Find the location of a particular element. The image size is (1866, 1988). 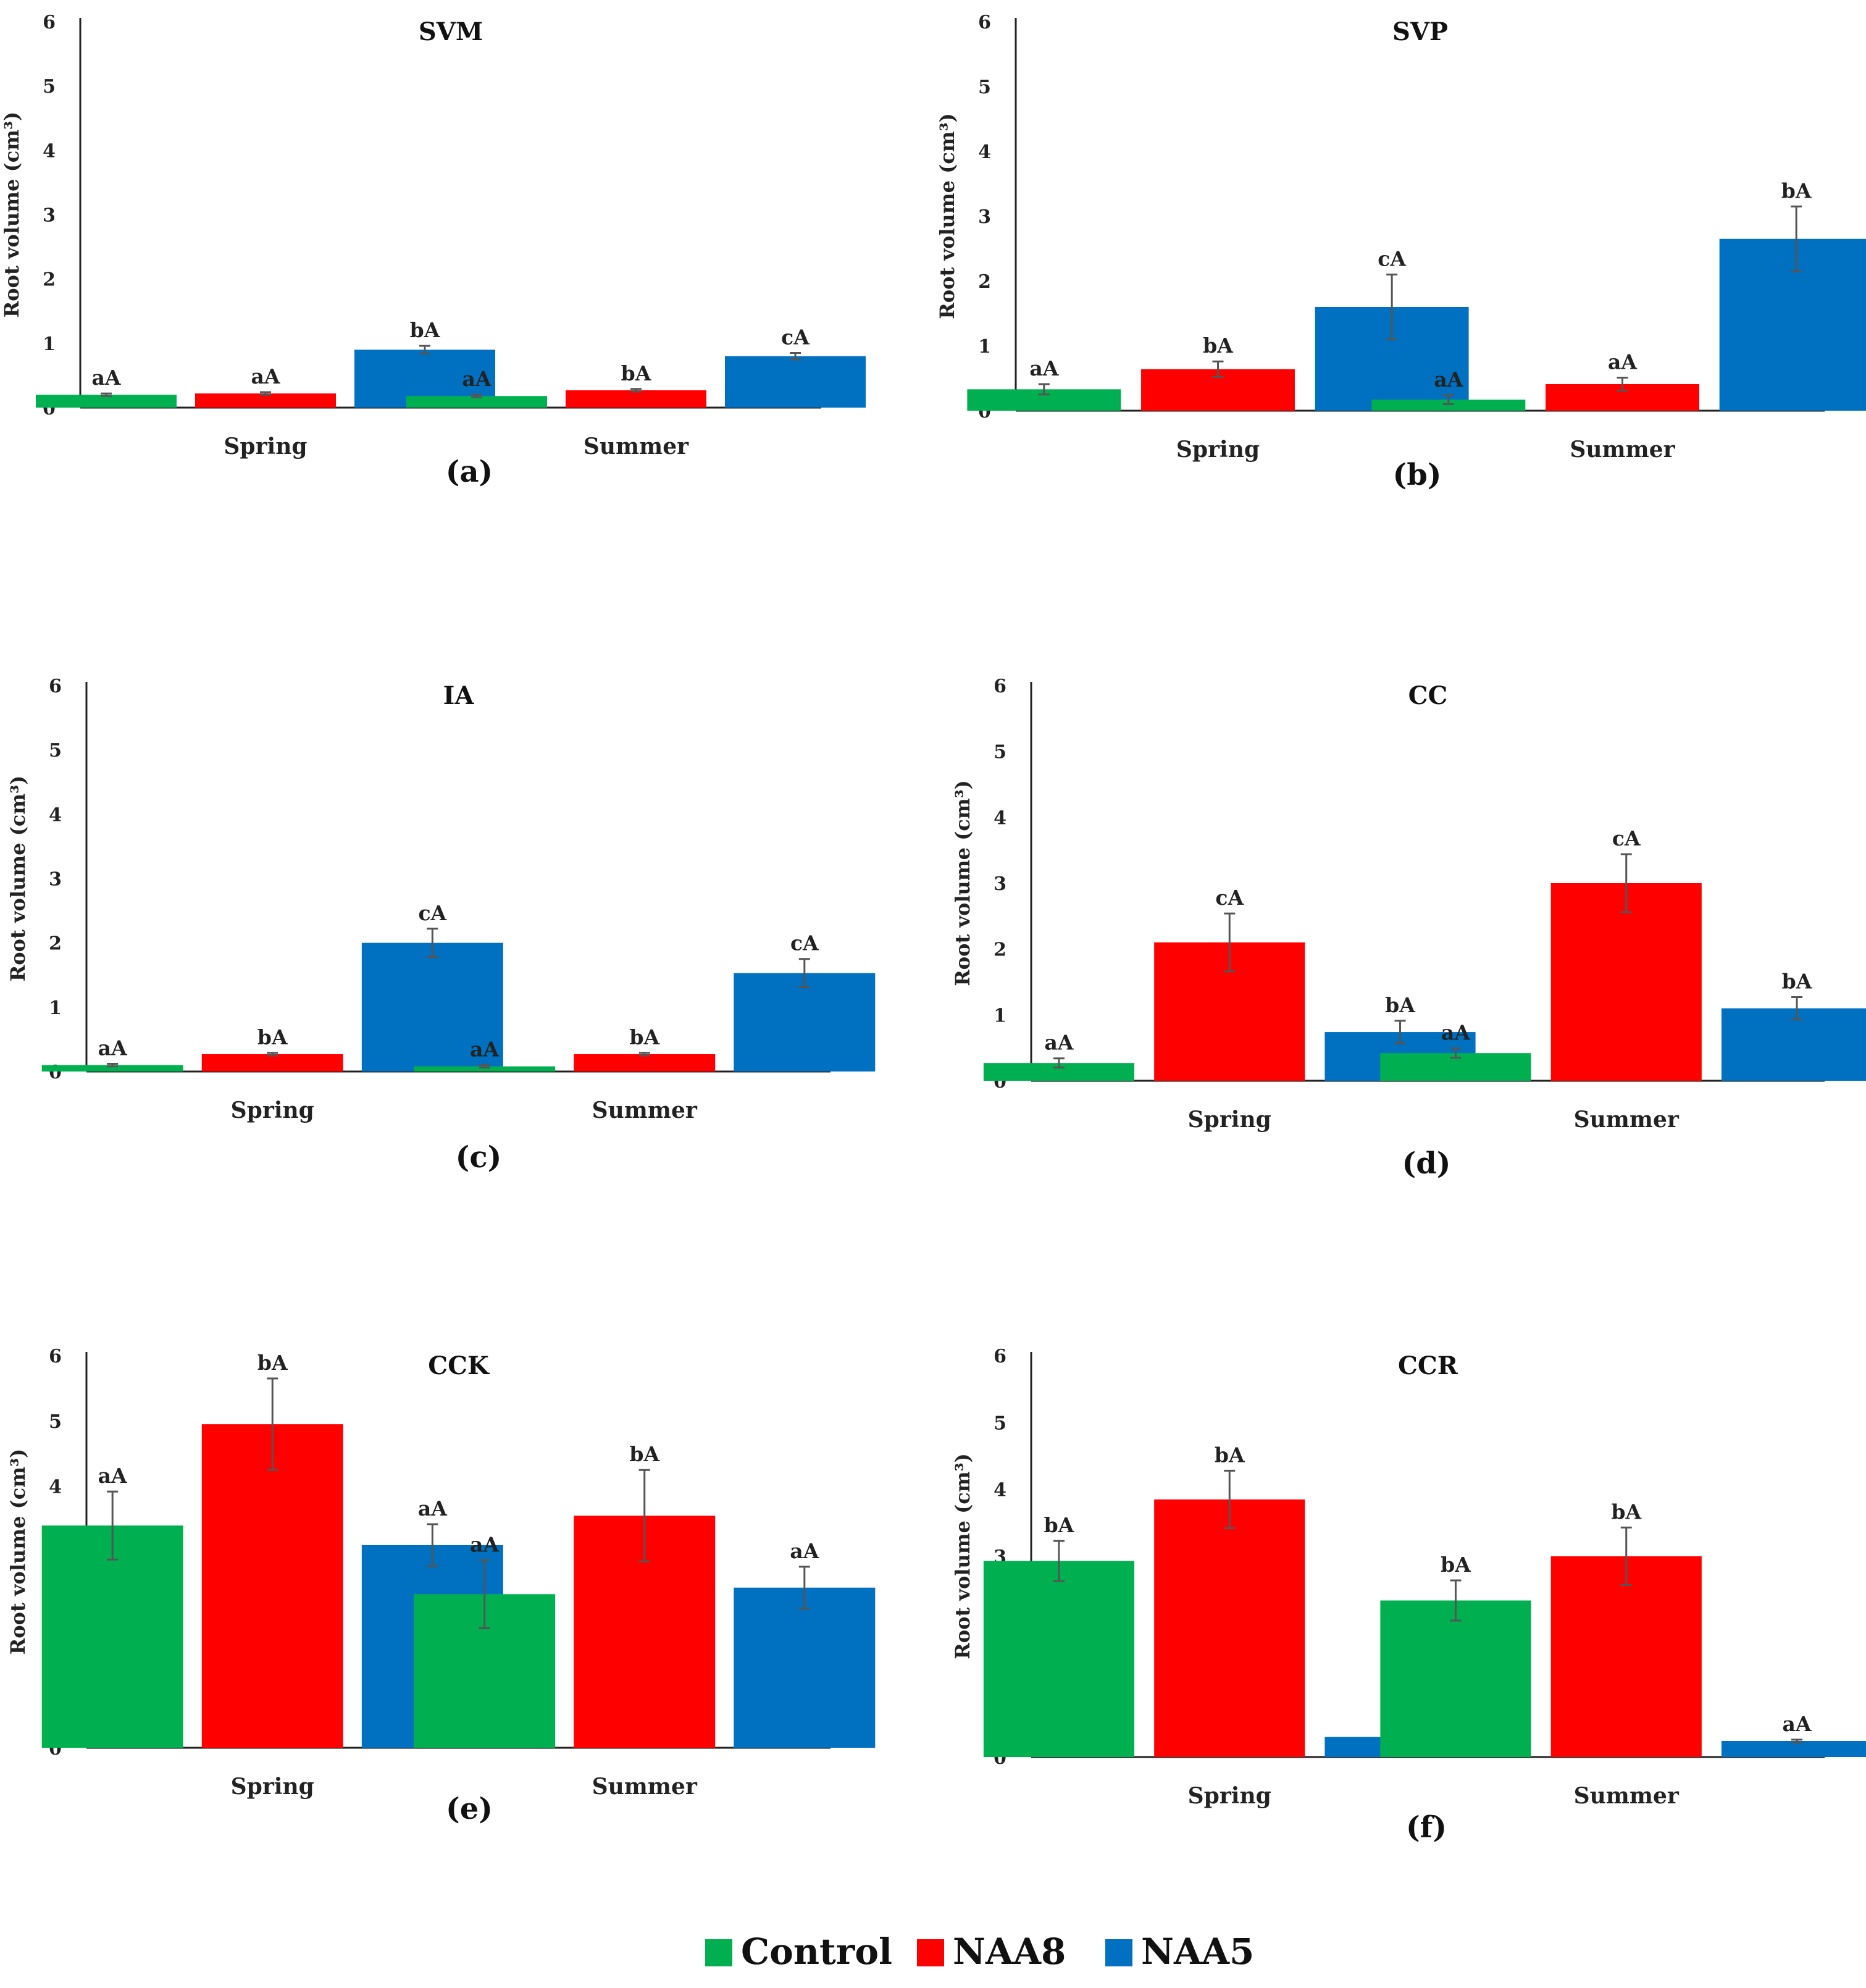

chart-title: CCK is located at coordinates (459, 1365).